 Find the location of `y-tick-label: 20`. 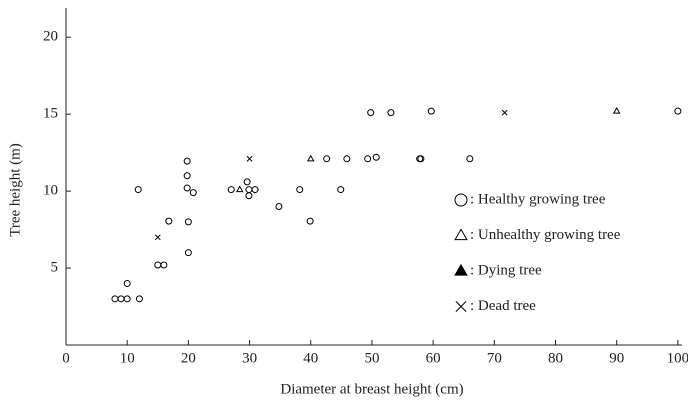

y-tick-label: 20 is located at coordinates (50, 37).